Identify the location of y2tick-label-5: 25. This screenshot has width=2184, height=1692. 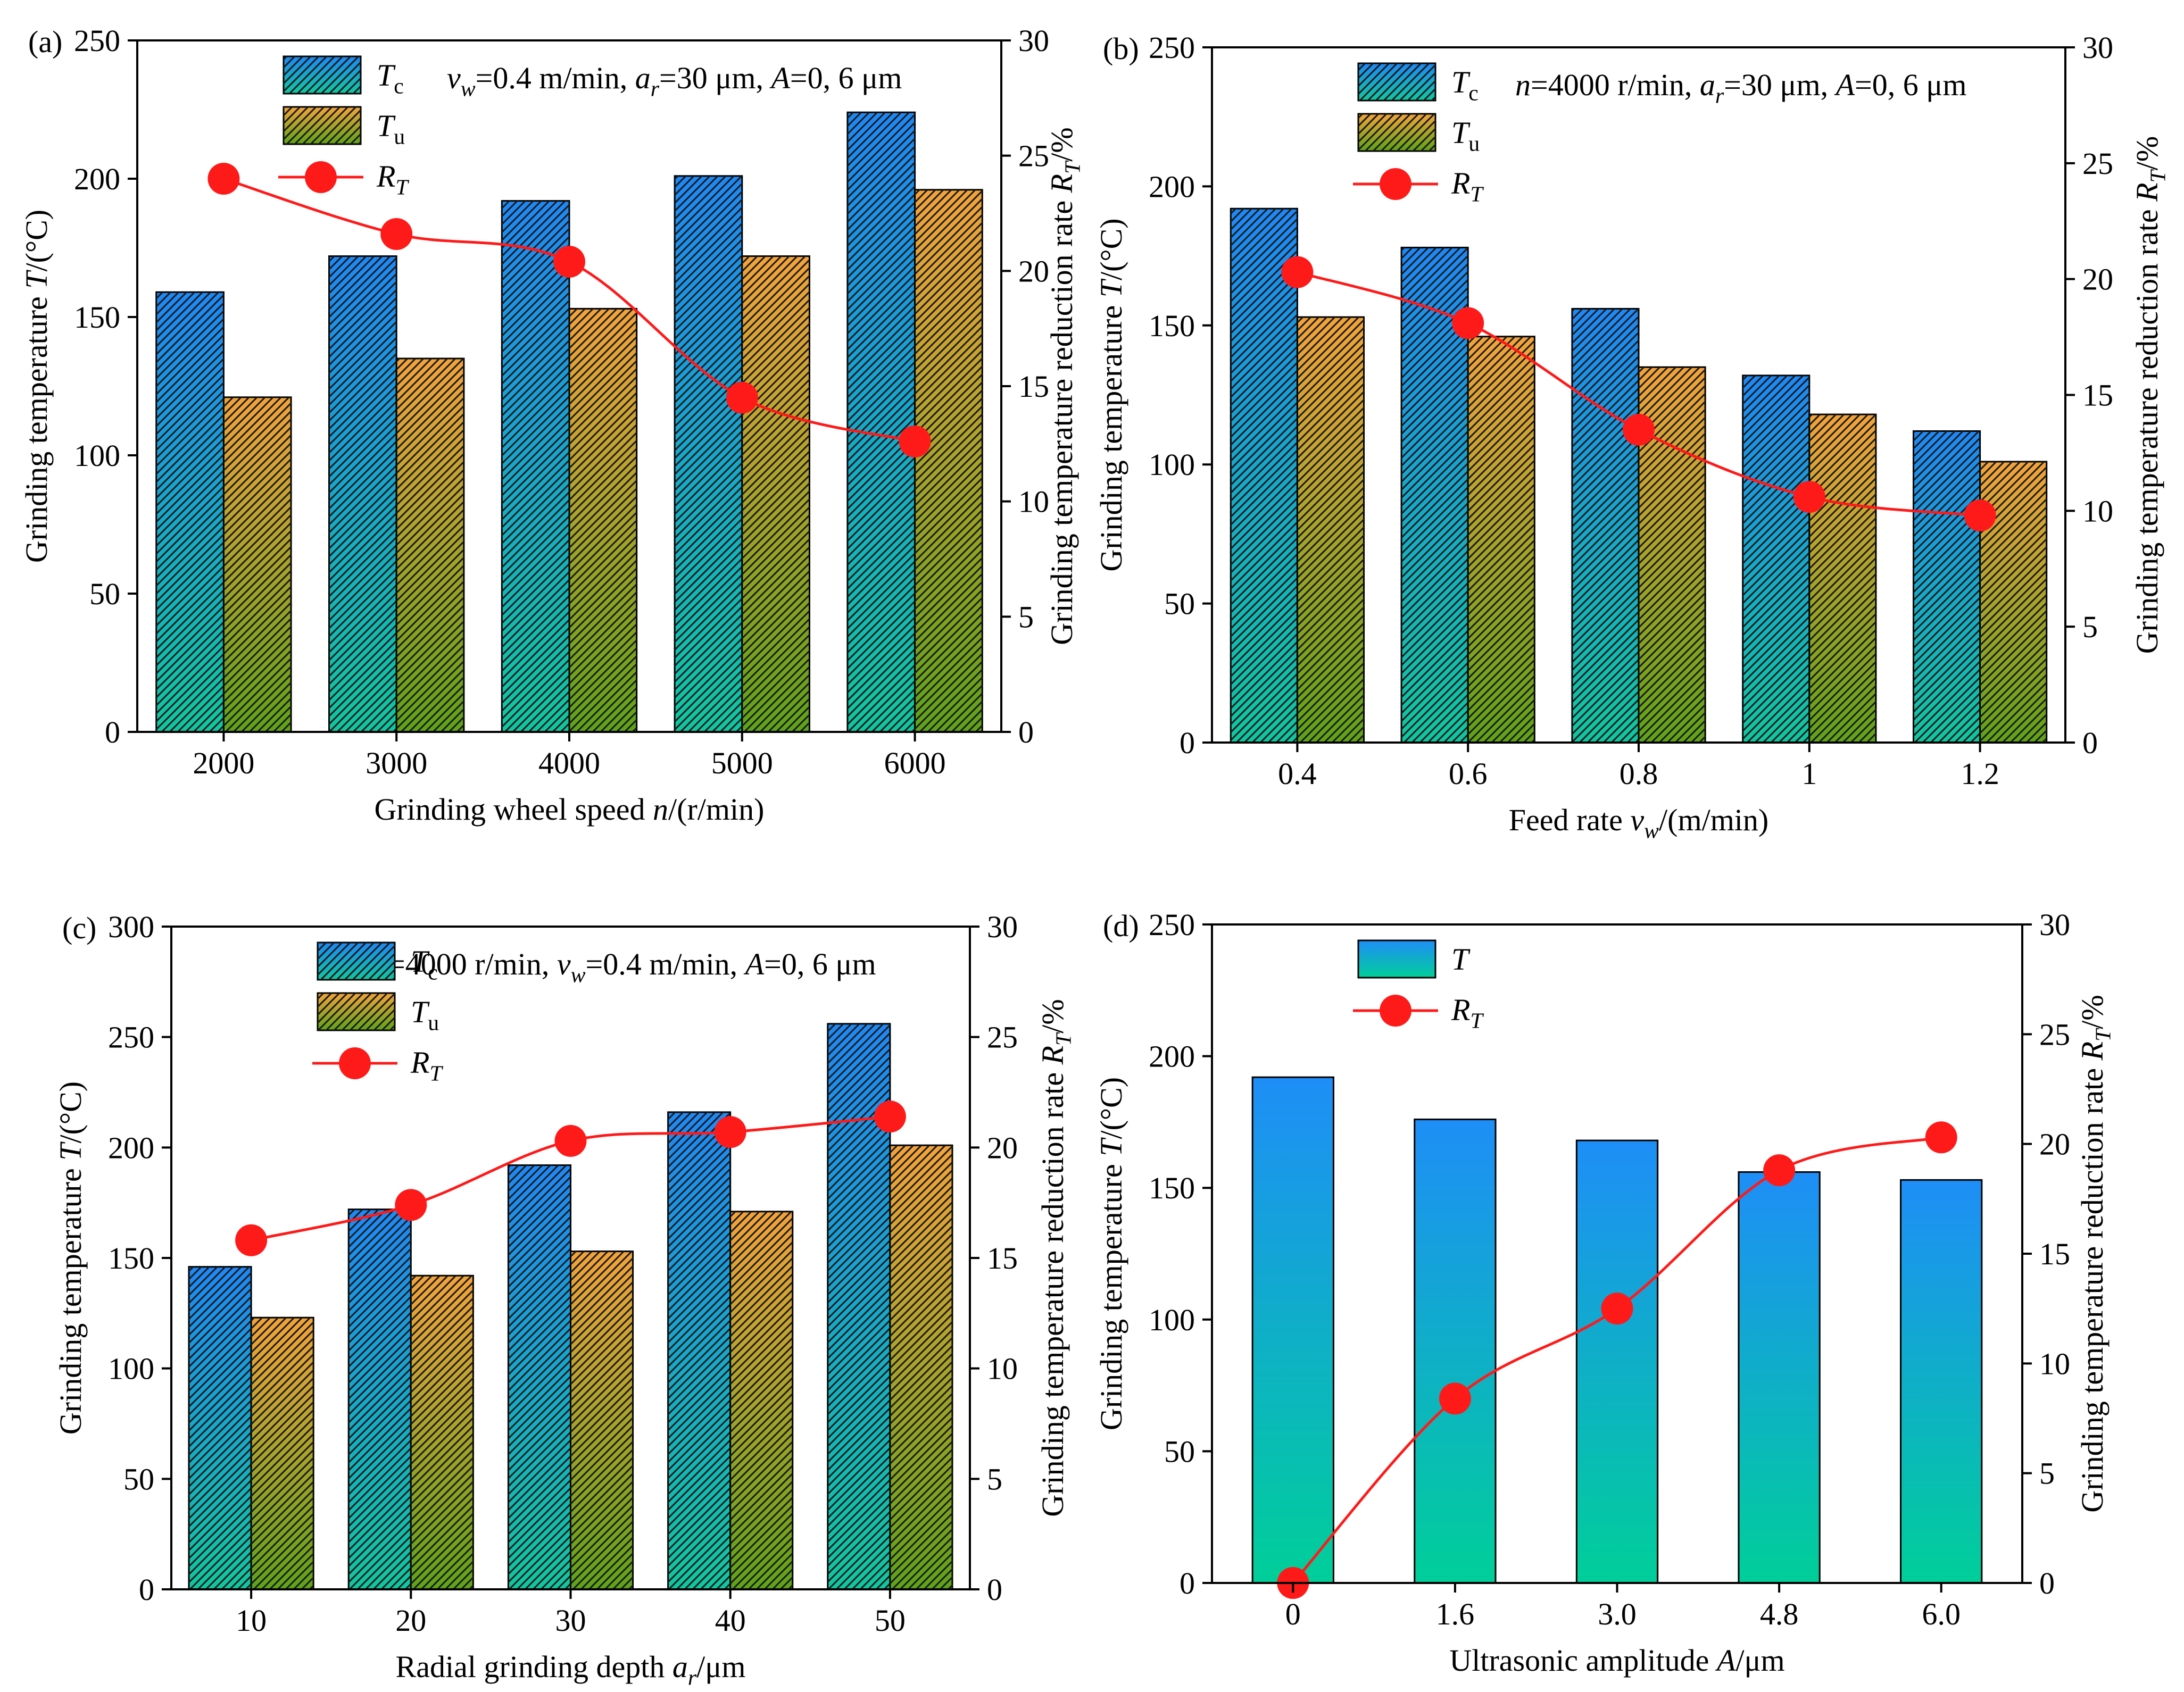
(1033, 156).